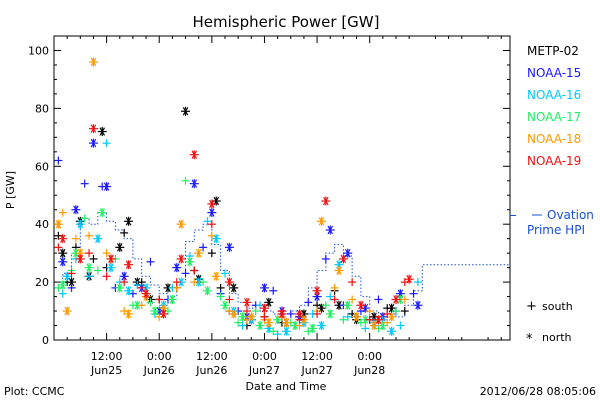 Image resolution: width=600 pixels, height=400 pixels. Describe the element at coordinates (556, 230) in the screenshot. I see `ovation-label-line2: Prime HPI` at that location.